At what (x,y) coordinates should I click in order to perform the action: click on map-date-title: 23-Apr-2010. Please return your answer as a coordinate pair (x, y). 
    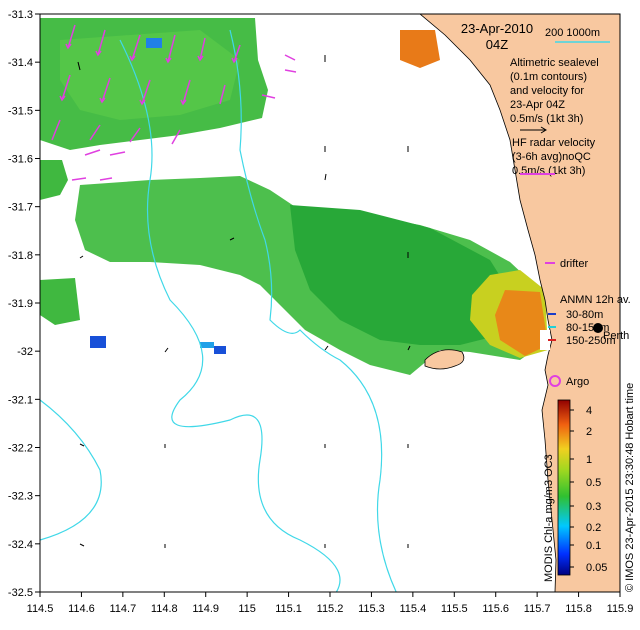
    Looking at the image, I should click on (497, 28).